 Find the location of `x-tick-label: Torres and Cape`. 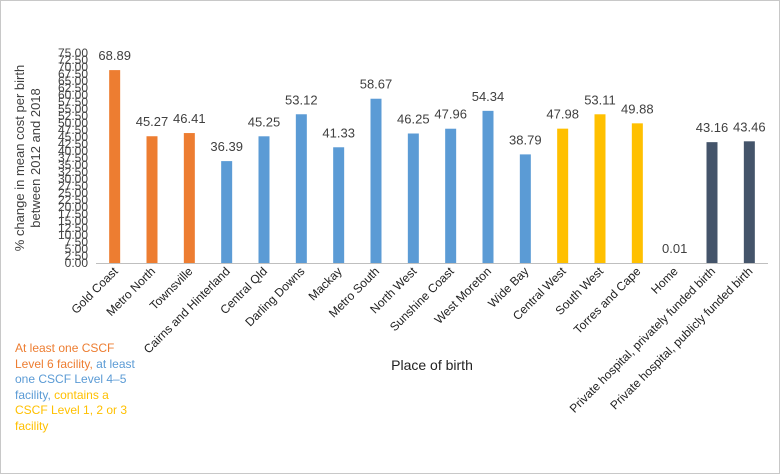

x-tick-label: Torres and Cape is located at coordinates (607, 300).